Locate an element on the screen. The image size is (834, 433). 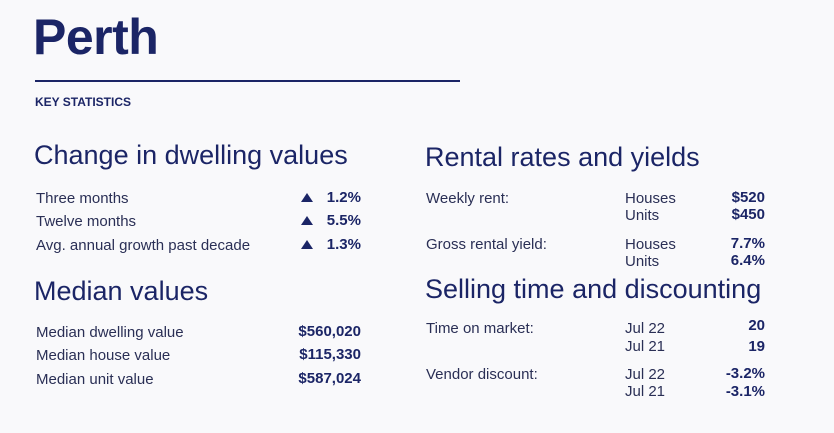
median-value-dwelling: $560,020 is located at coordinates (329, 331).